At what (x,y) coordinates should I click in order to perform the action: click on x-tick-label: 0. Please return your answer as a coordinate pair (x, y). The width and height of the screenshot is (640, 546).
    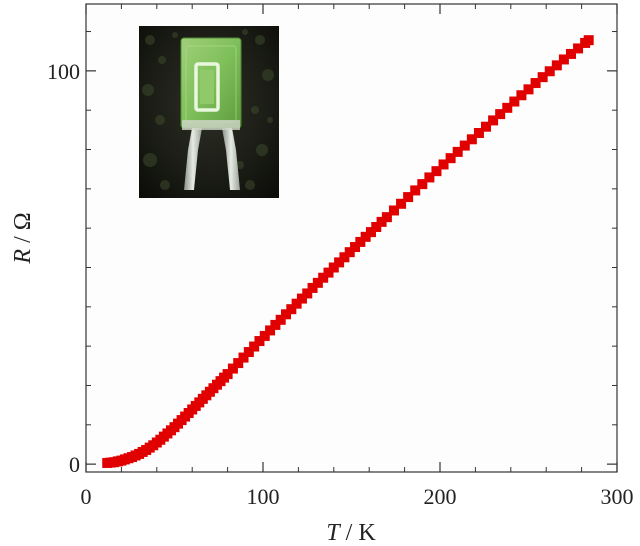
    Looking at the image, I should click on (86, 496).